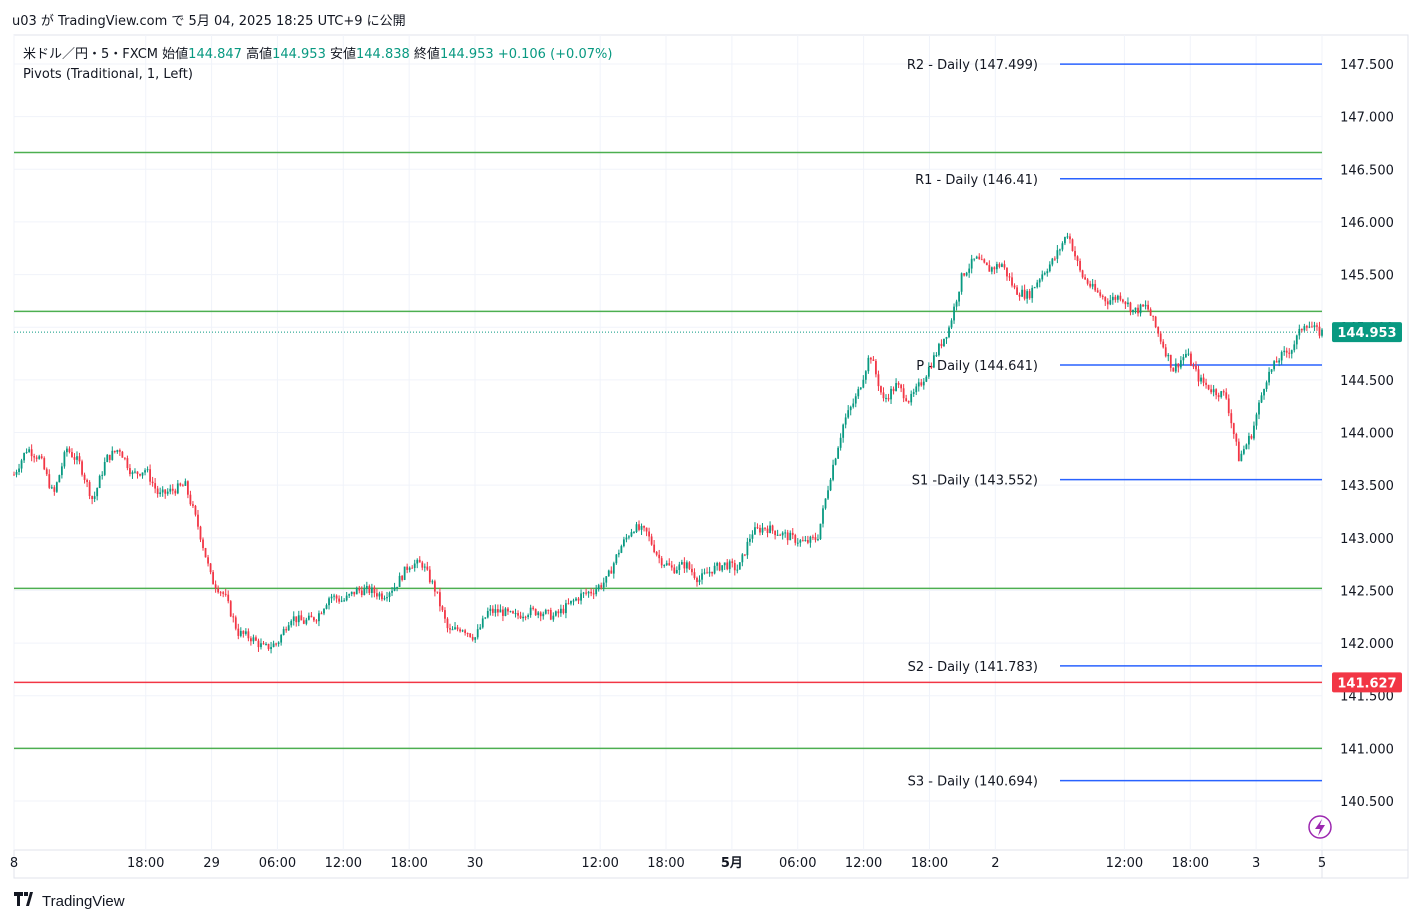 The image size is (1421, 923). Describe the element at coordinates (91, 54) in the screenshot. I see `symbol-name: 米ドル／円・5・FXCM` at that location.